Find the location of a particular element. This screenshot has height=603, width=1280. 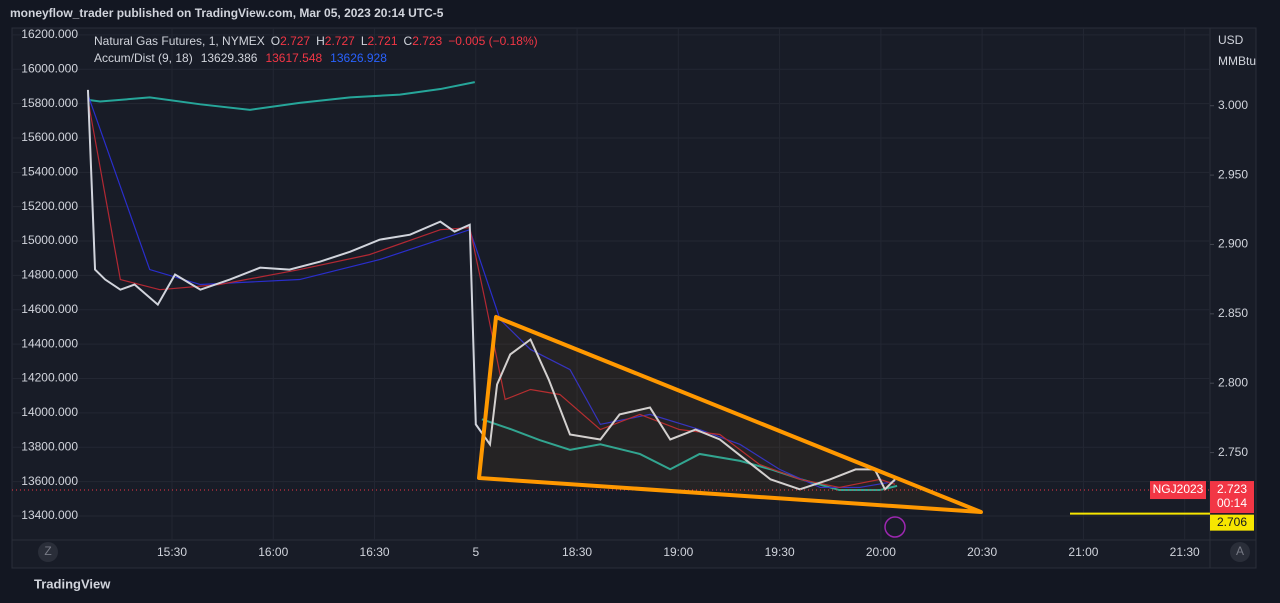

y-tick-label: 14400.000 is located at coordinates (49, 343).